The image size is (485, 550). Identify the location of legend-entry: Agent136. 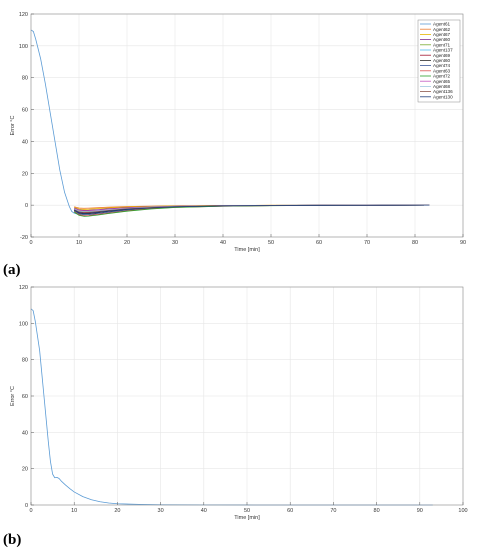
(443, 91).